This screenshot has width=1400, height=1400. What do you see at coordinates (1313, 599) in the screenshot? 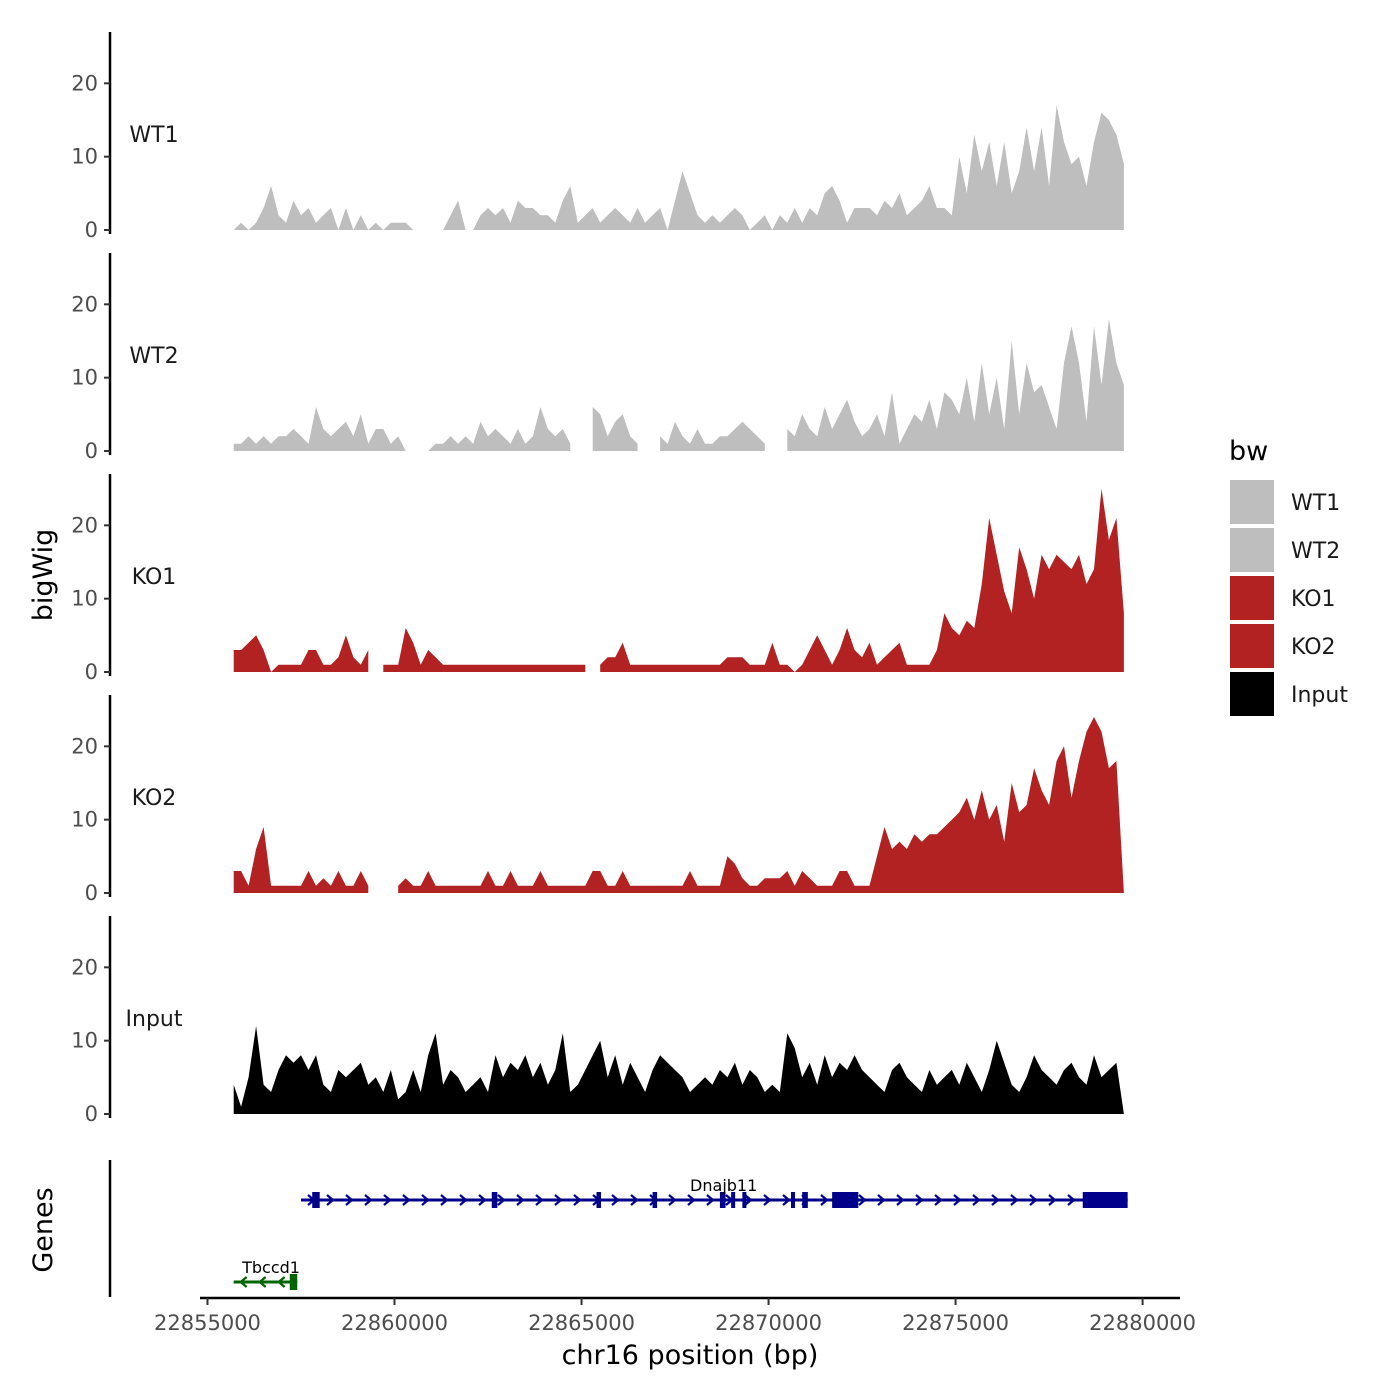
I see `legend-label-ko1: KO1` at bounding box center [1313, 599].